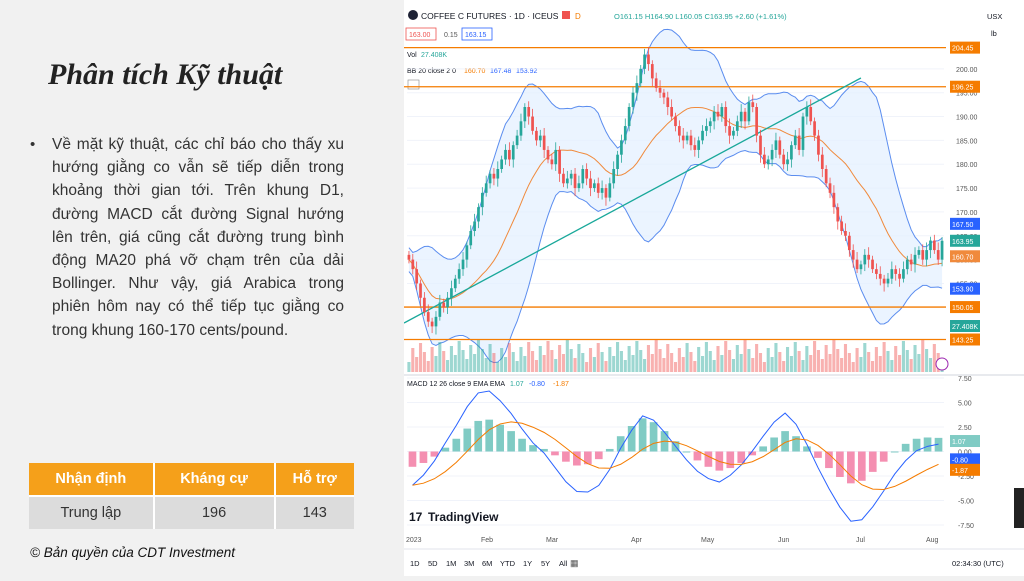 This screenshot has width=1024, height=581. I want to click on timeframe-button: 6M, so click(487, 563).